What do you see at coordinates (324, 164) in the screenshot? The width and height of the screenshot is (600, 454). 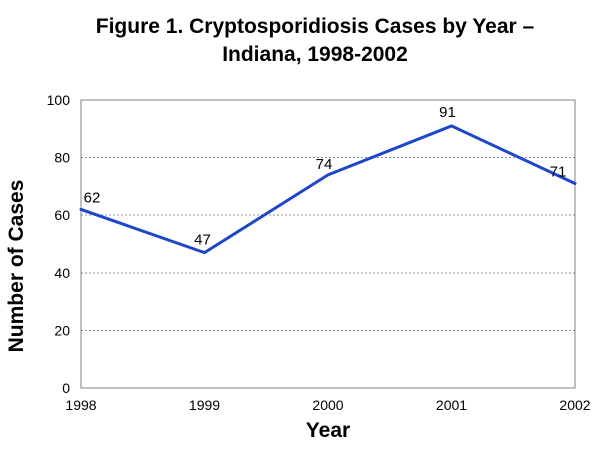 I see `data-label: 74` at bounding box center [324, 164].